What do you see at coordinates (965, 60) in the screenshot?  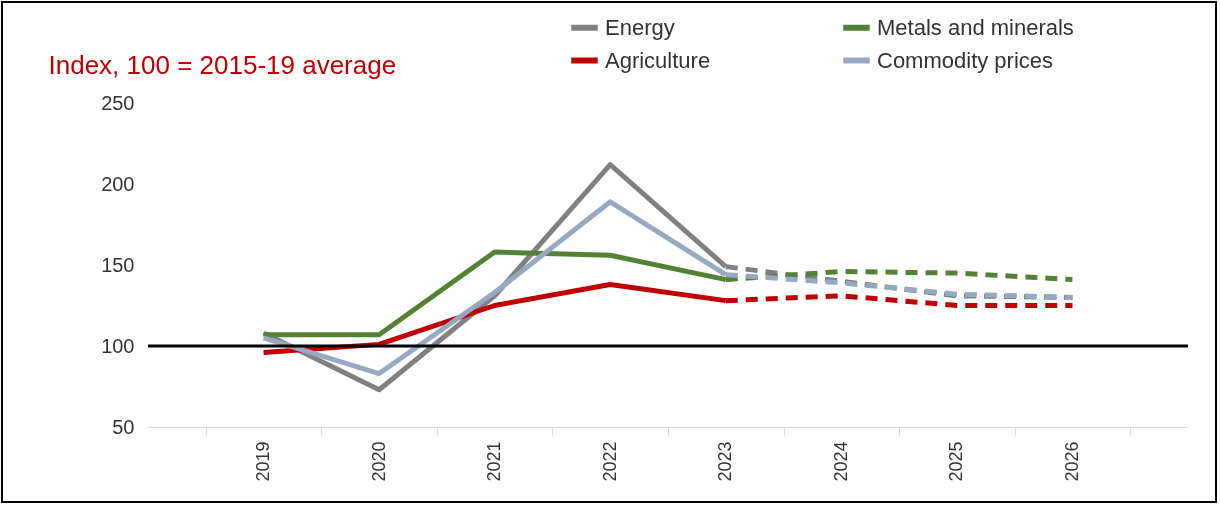 I see `legend-label: Commodity prices` at bounding box center [965, 60].